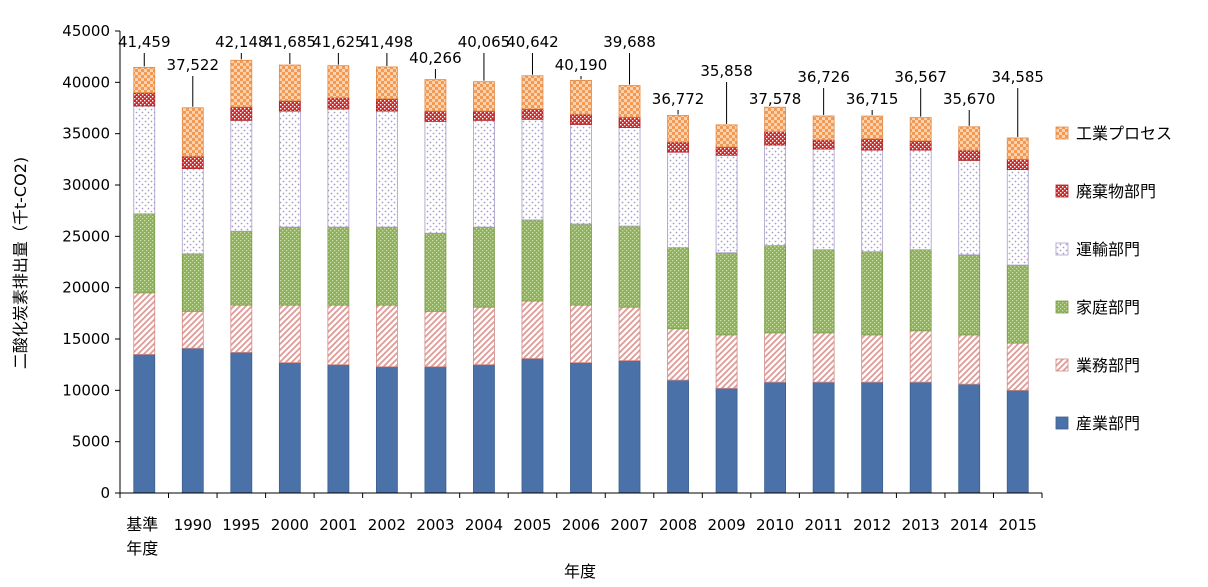 The image size is (1208, 587). What do you see at coordinates (678, 99) in the screenshot?
I see `total-label: 36,772` at bounding box center [678, 99].